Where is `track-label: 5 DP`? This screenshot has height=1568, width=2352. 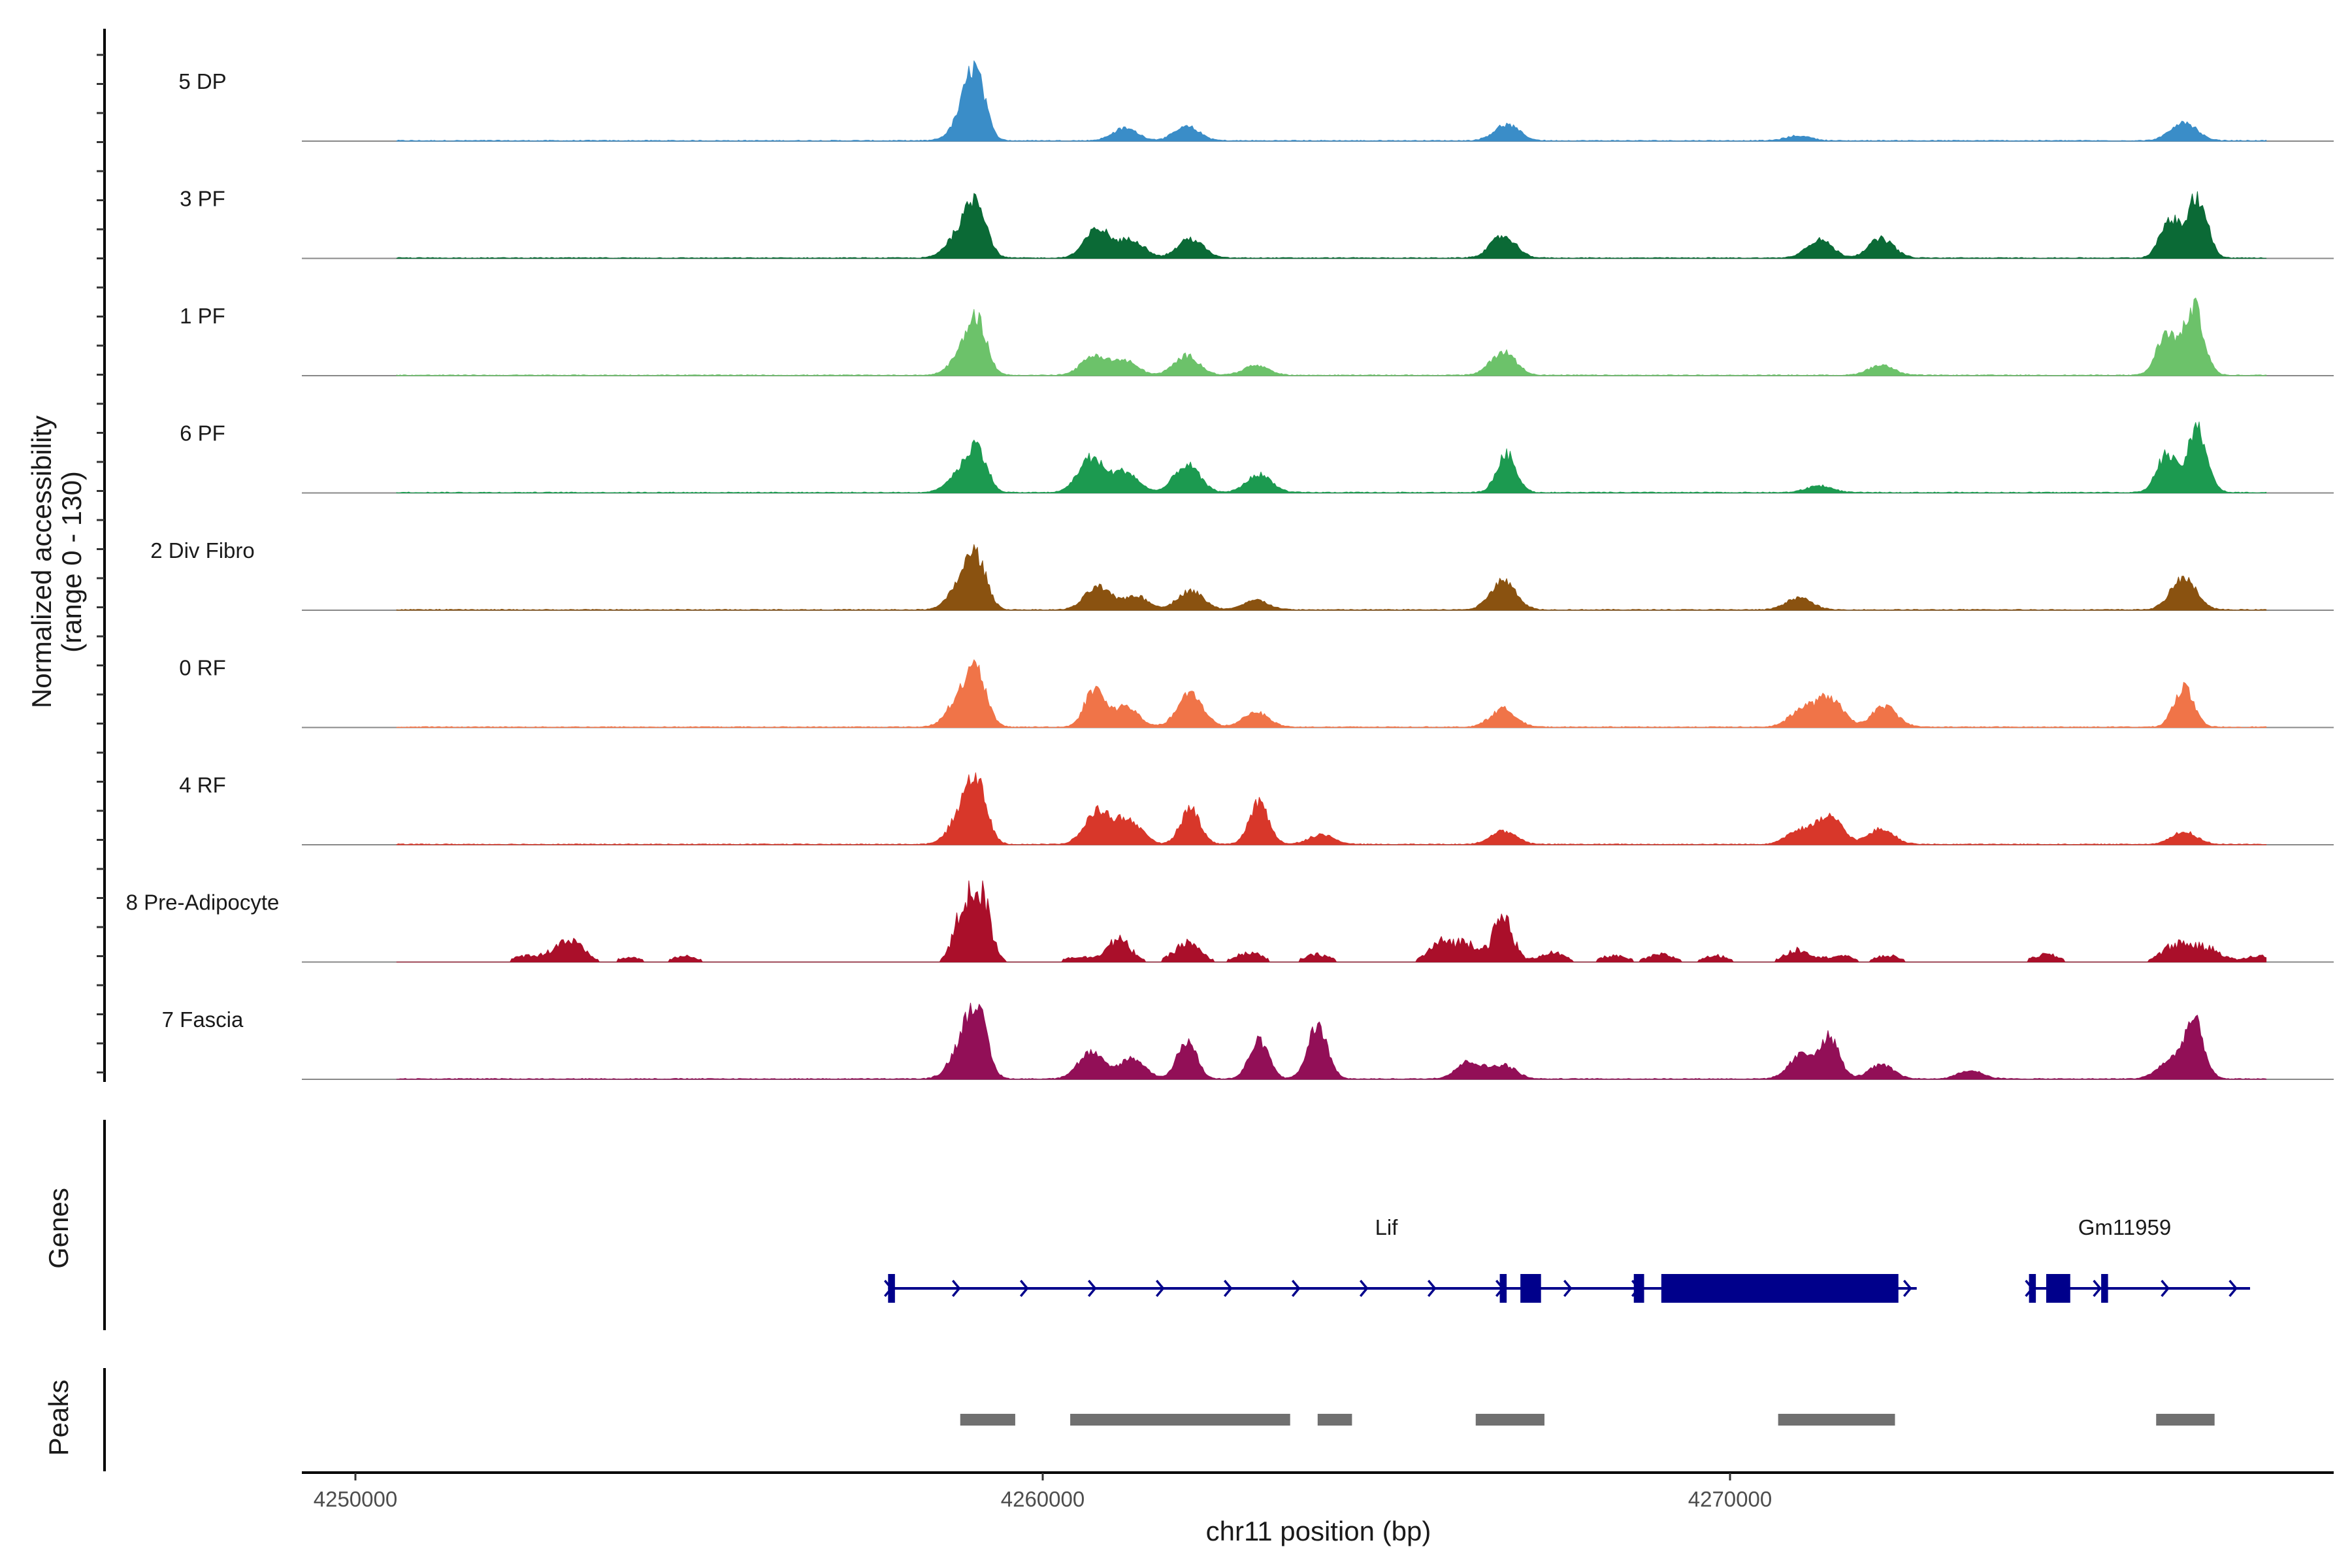
track-label: 5 DP is located at coordinates (202, 81).